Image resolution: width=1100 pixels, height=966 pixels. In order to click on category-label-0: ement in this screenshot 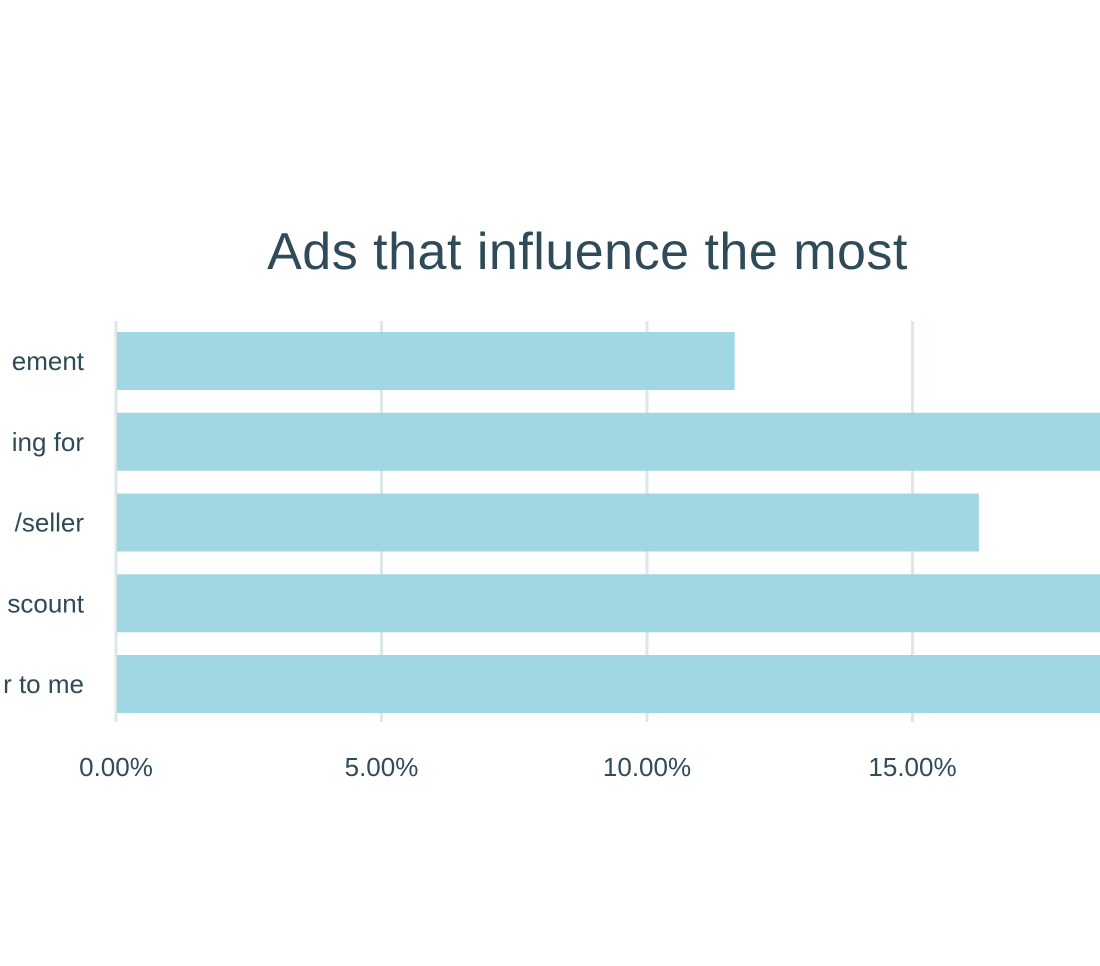, I will do `click(48, 361)`.